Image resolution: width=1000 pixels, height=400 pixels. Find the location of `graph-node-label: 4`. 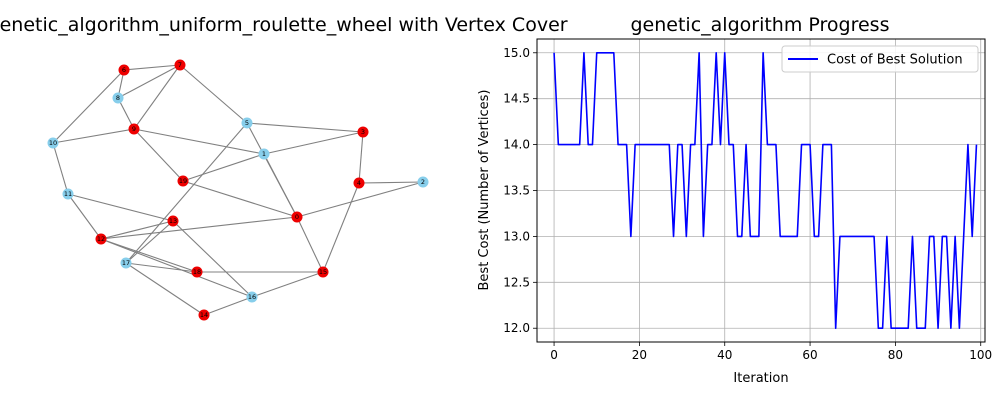

graph-node-label: 4 is located at coordinates (359, 183).